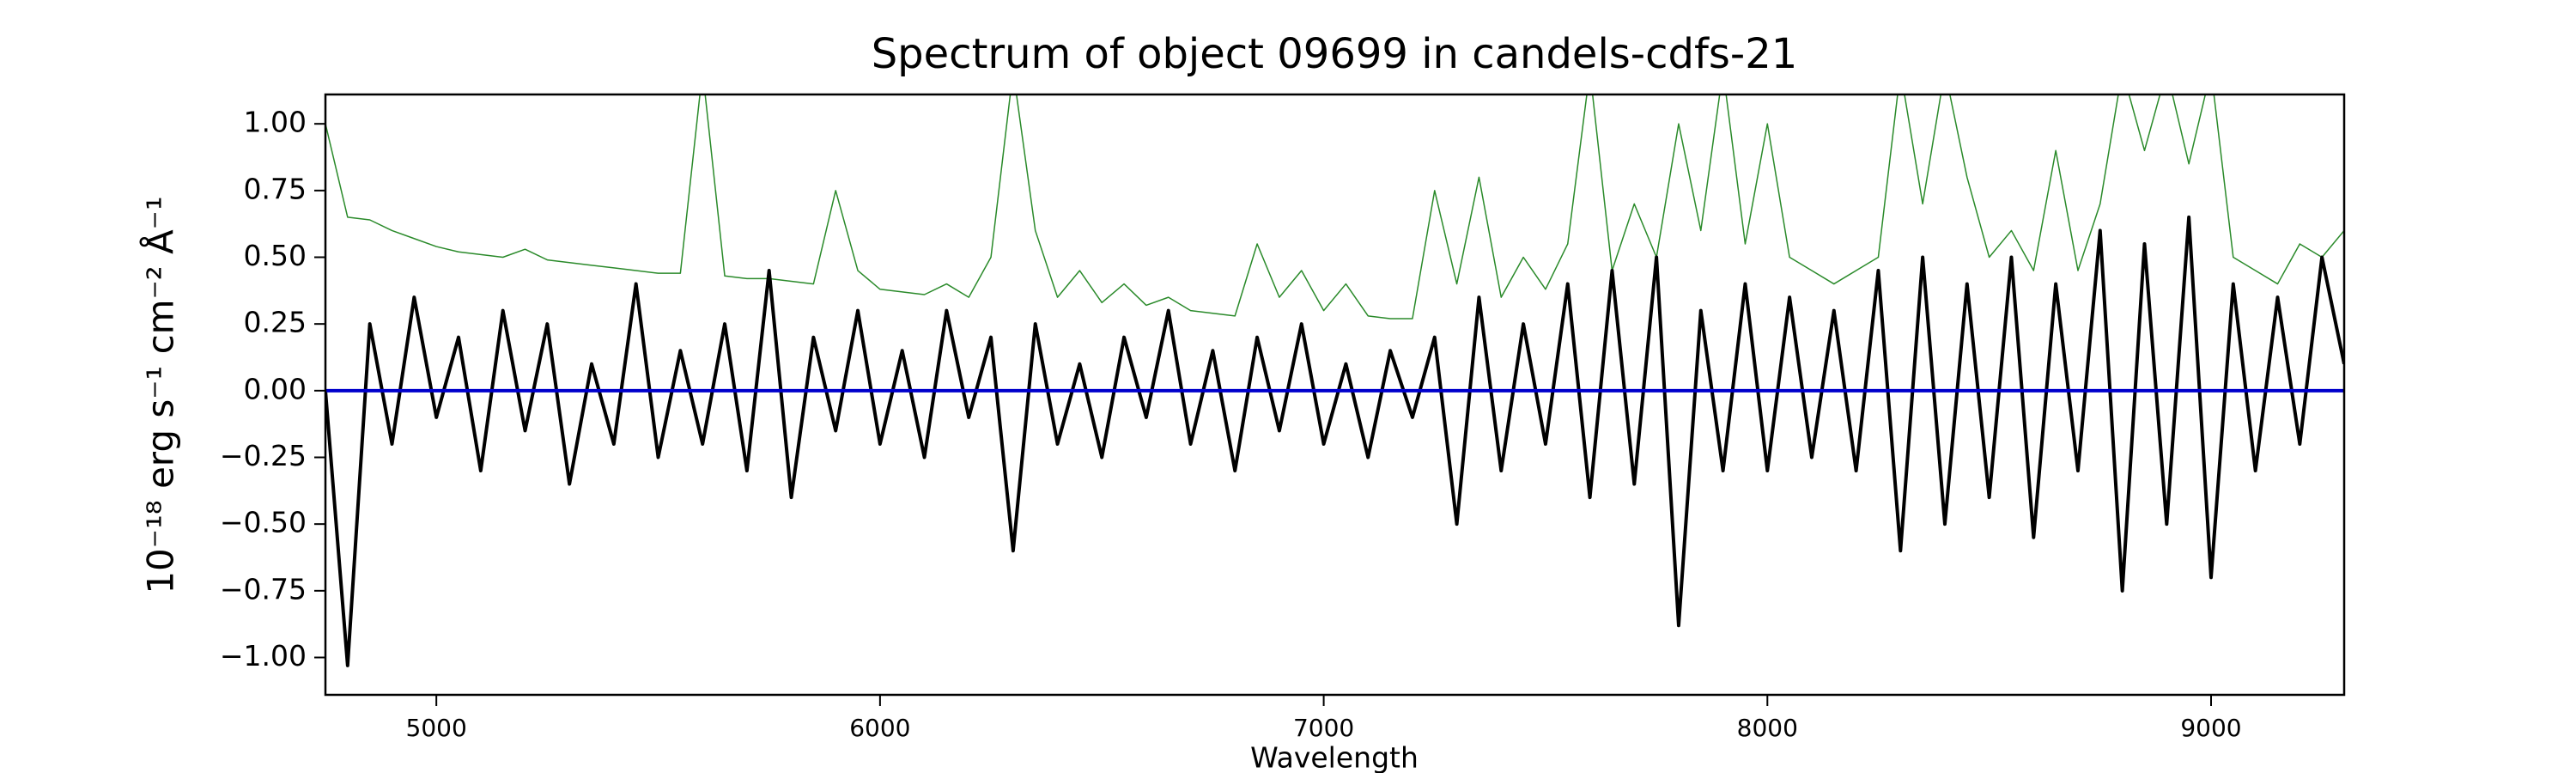  What do you see at coordinates (263, 522) in the screenshot?
I see `y-tick-label: −0.50` at bounding box center [263, 522].